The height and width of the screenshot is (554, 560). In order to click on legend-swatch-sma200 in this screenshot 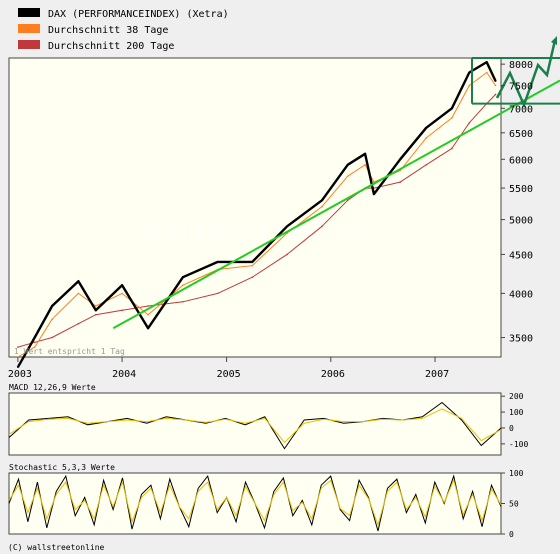, I will do `click(29, 44)`.